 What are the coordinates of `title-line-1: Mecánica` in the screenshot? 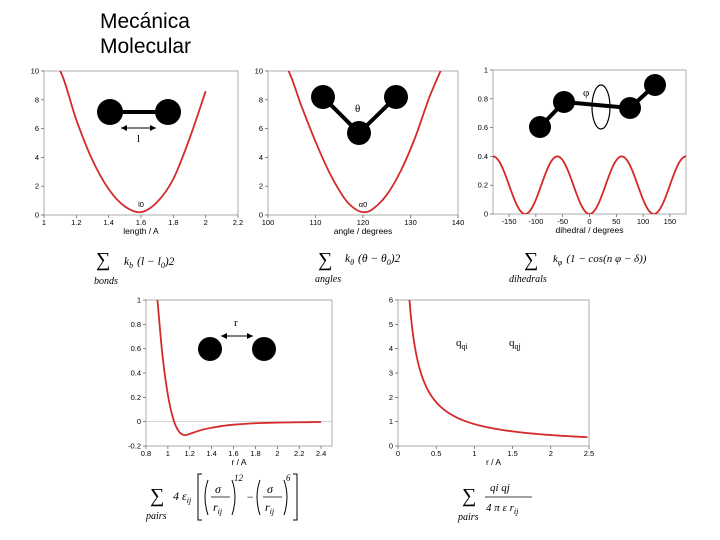 It's located at (145, 21).